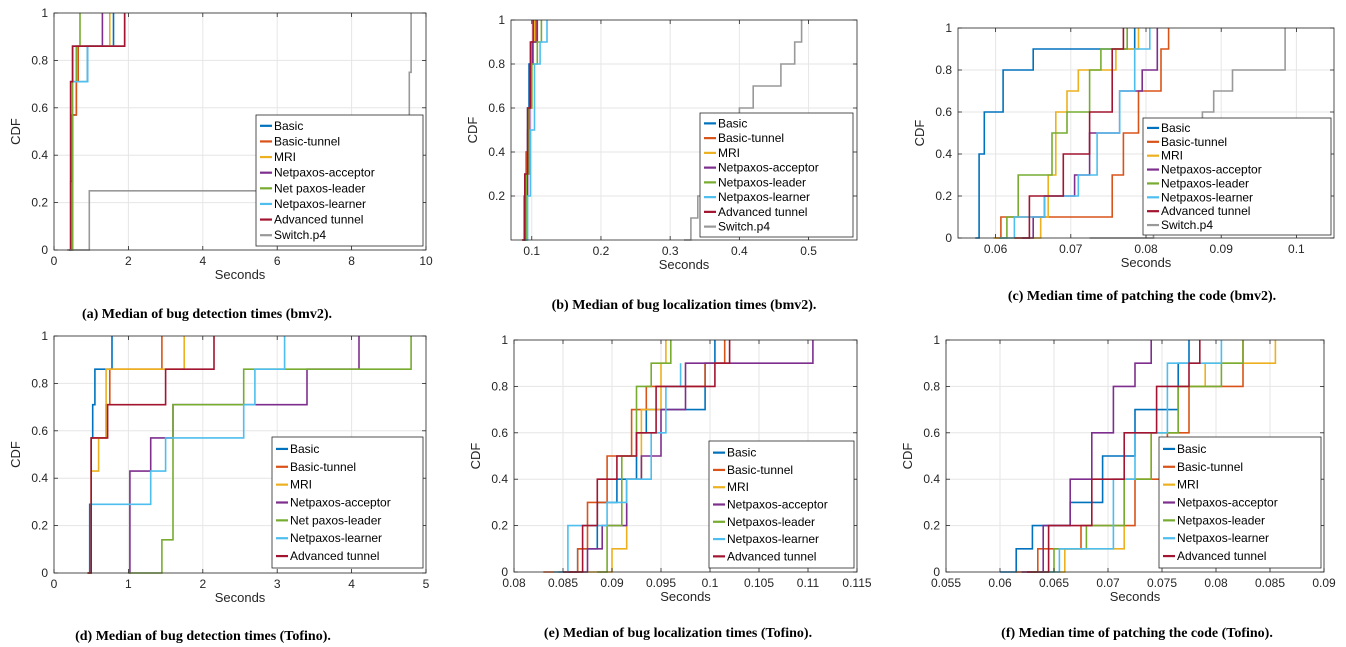 This screenshot has width=1346, height=647. I want to click on x-tick-label: 0.115, so click(856, 583).